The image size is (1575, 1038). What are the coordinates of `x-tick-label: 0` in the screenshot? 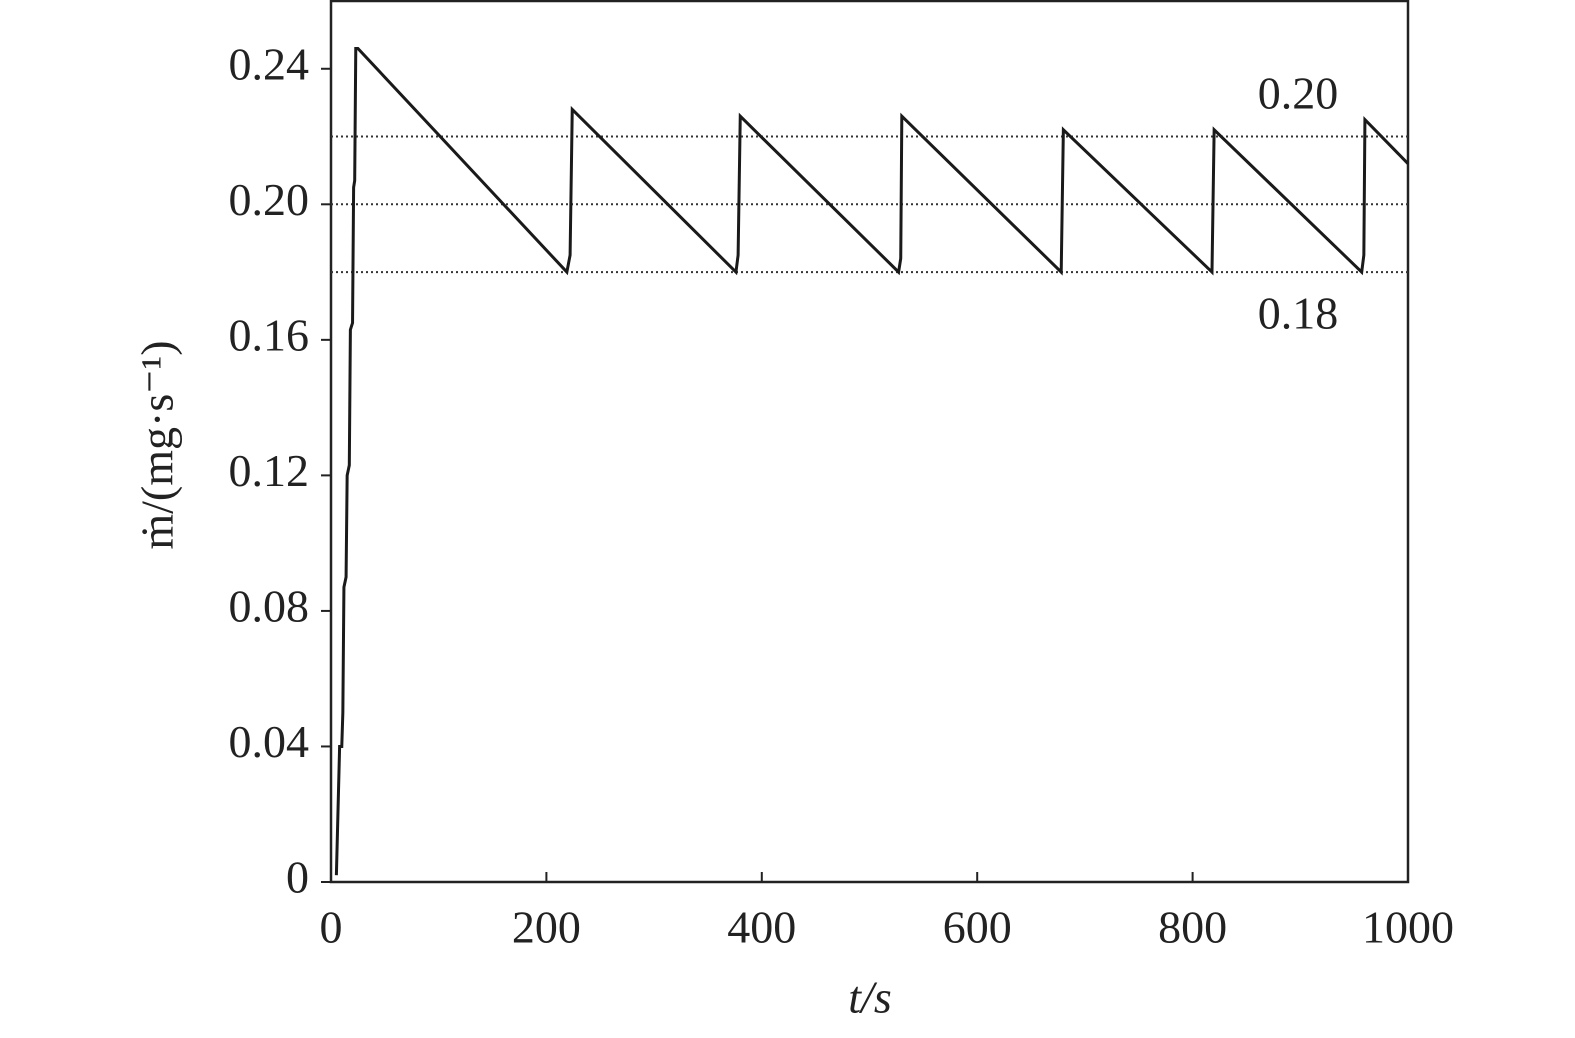 It's located at (331, 927).